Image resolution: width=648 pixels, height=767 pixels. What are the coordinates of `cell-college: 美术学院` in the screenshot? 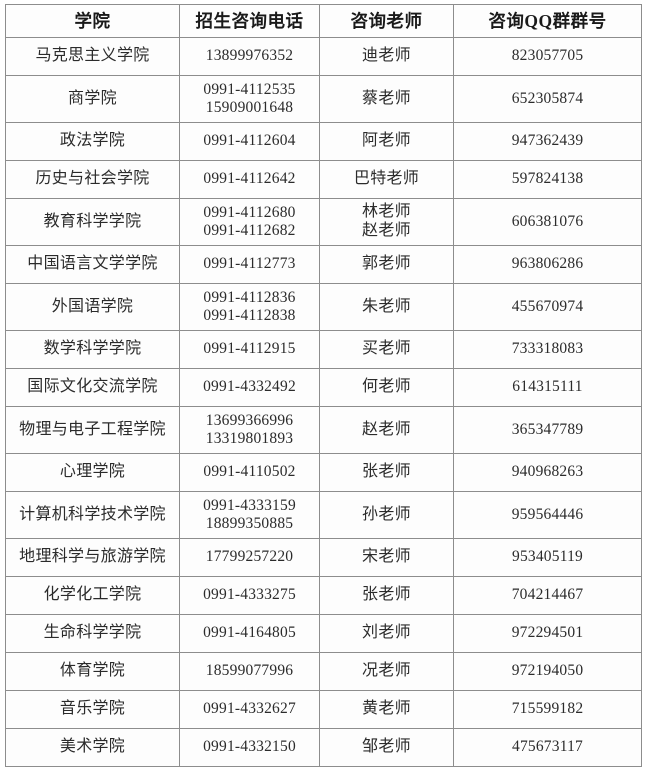 It's located at (92, 747).